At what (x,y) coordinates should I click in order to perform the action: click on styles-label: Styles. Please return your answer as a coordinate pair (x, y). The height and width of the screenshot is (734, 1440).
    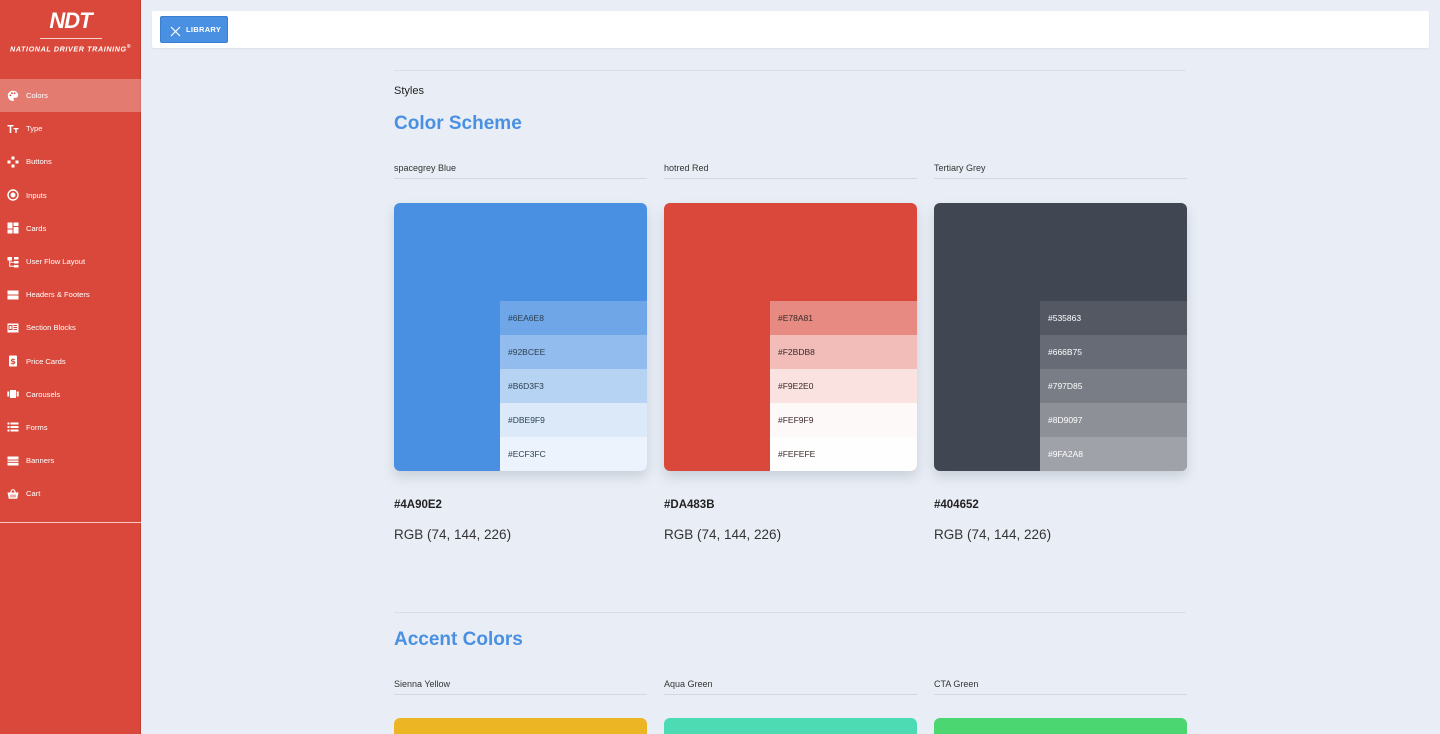
    Looking at the image, I should click on (409, 91).